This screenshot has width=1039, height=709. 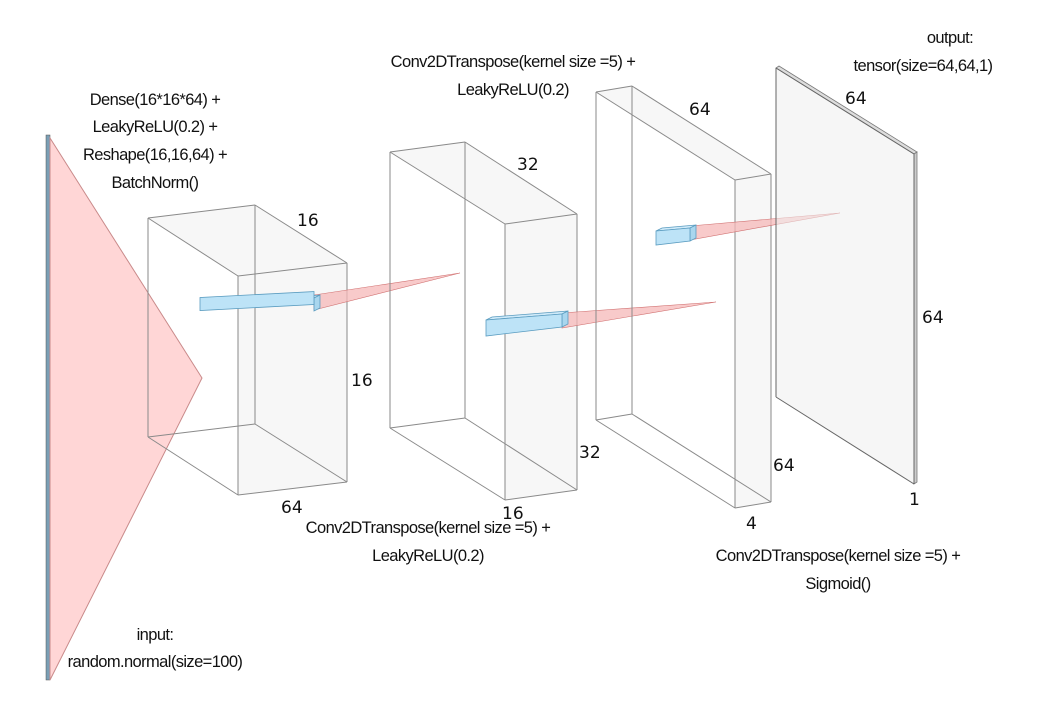 I want to click on conv3-line-2: Sigmoid(), so click(x=837, y=584).